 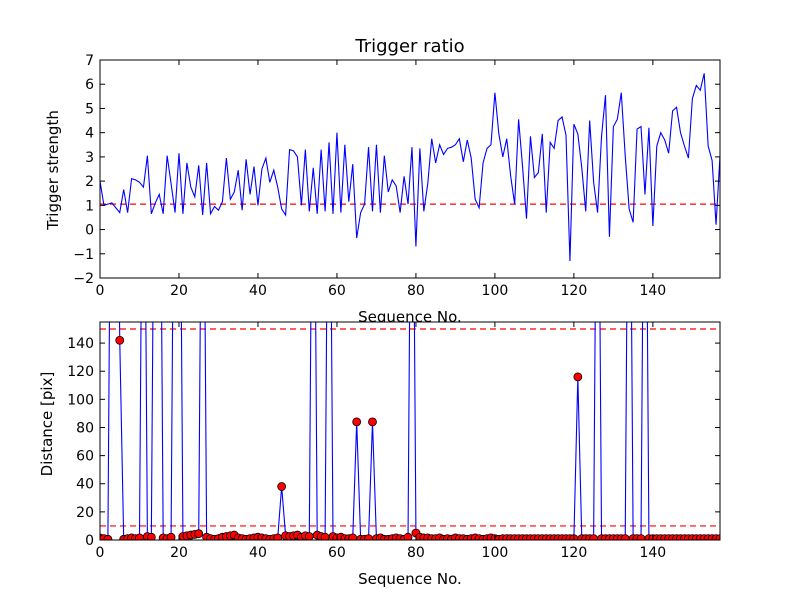 What do you see at coordinates (89, 182) in the screenshot?
I see `y-tick-label: 2` at bounding box center [89, 182].